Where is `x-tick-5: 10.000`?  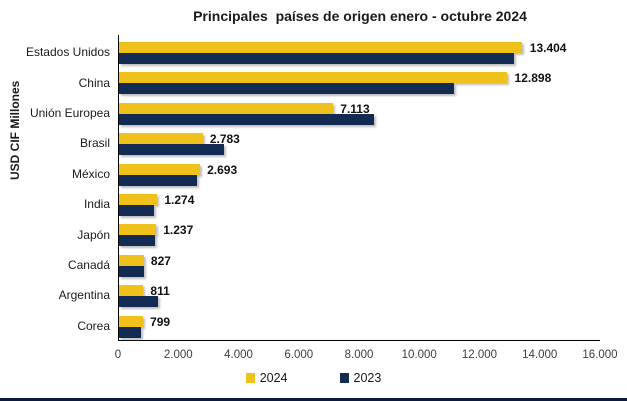
x-tick-5: 10.000 is located at coordinates (419, 355).